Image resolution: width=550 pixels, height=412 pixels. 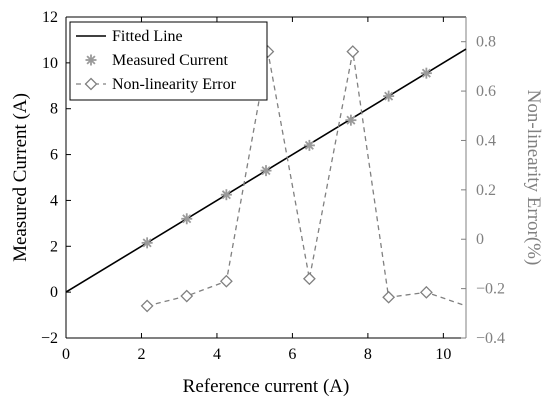 I want to click on y-left-tick-label: 12, so click(x=50, y=17).